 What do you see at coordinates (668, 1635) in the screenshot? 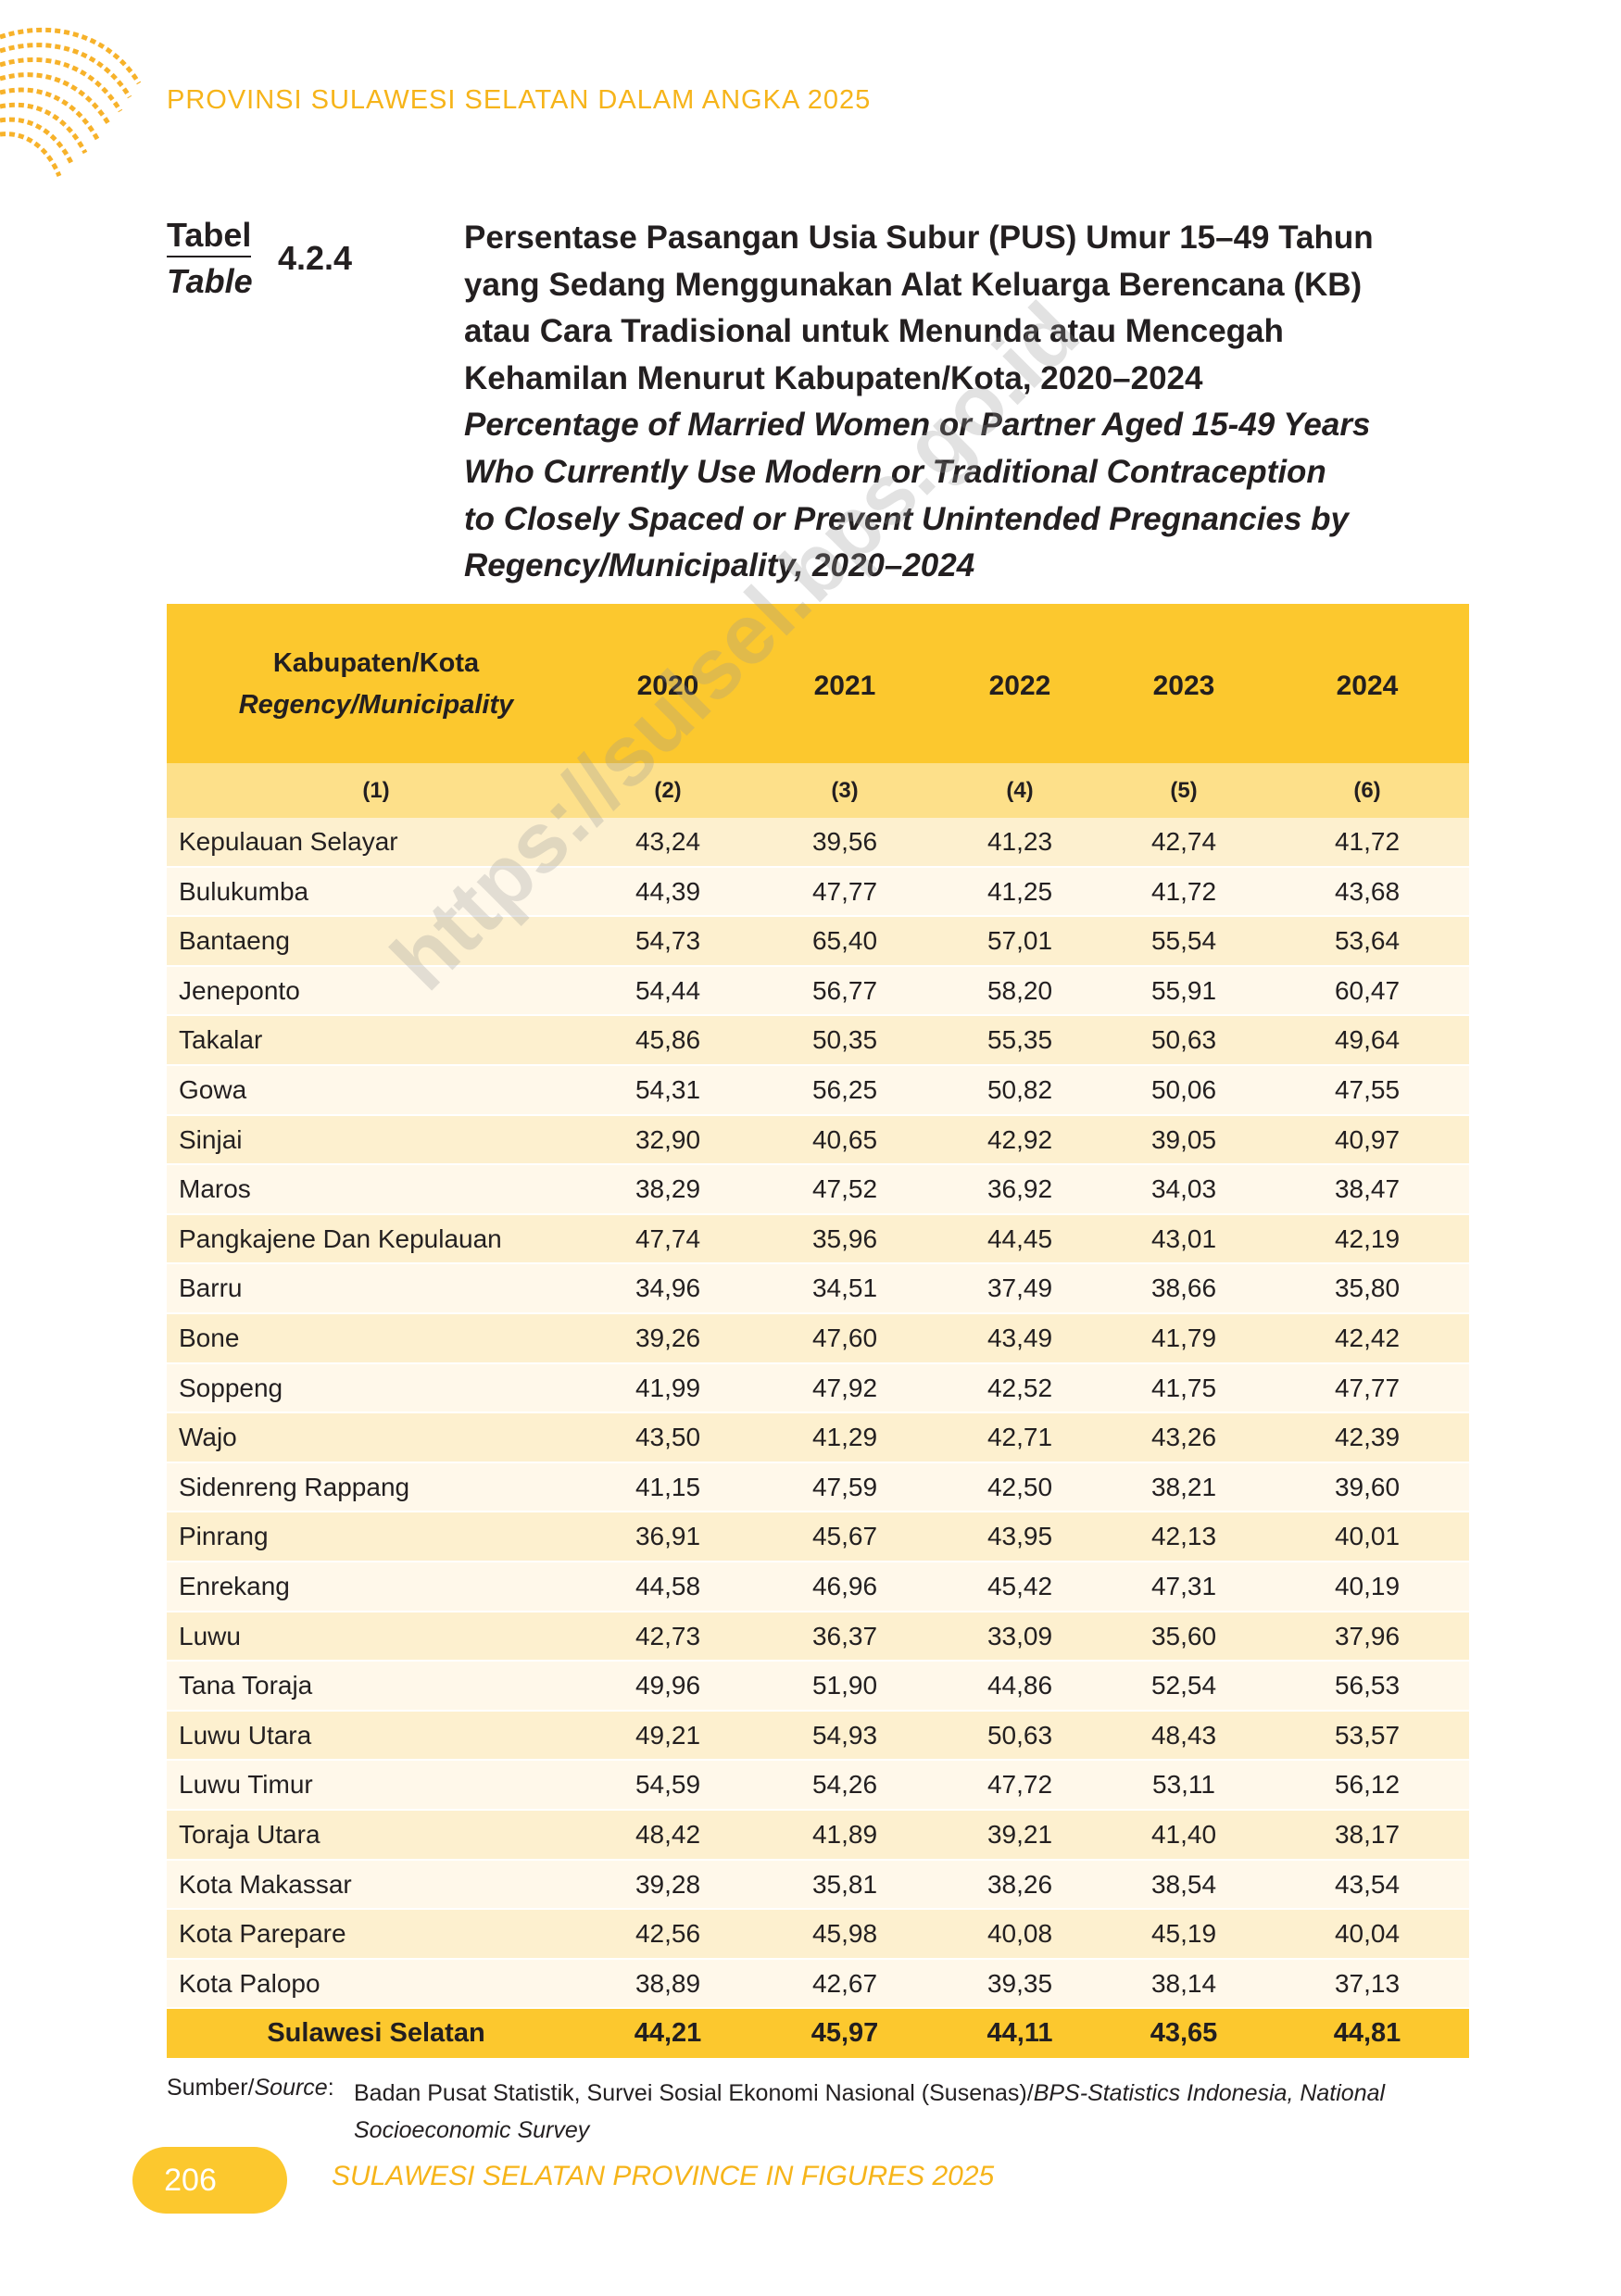
I see `row-value: 42,73` at bounding box center [668, 1635].